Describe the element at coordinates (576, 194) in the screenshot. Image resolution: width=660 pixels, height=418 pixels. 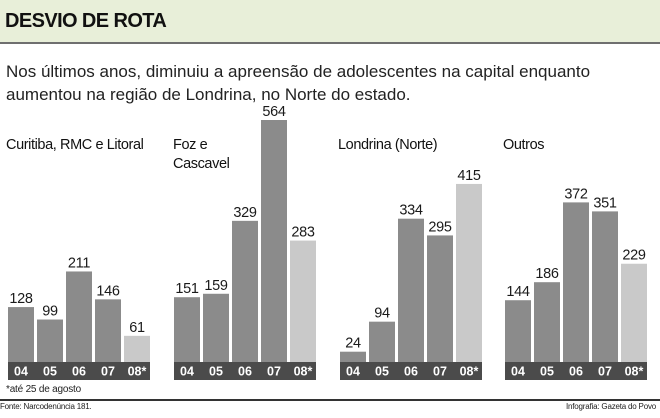
I see `data-label-3-2: 372` at that location.